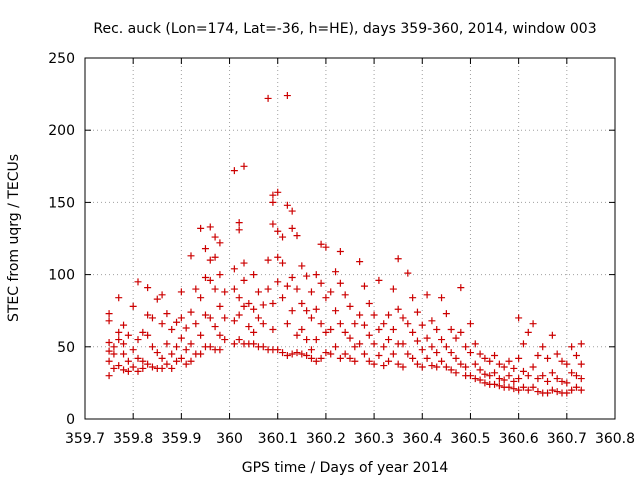 Image resolution: width=640 pixels, height=480 pixels. Describe the element at coordinates (61, 203) in the screenshot. I see `y-tick-label: 150` at that location.